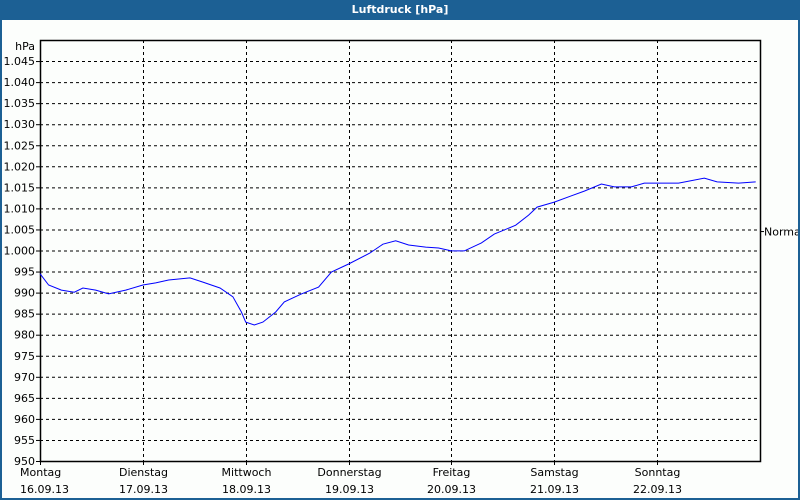  What do you see at coordinates (24, 440) in the screenshot?
I see `y-tick-label: 955` at bounding box center [24, 440].